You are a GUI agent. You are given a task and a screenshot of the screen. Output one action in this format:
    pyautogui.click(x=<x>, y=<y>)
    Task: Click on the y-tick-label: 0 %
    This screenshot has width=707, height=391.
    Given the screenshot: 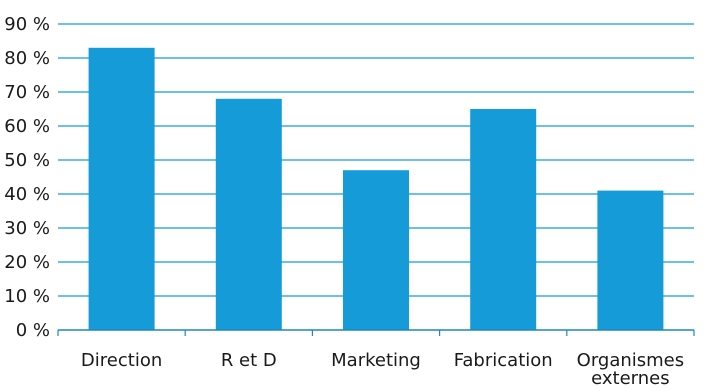 What is the action you would take?
    pyautogui.click(x=33, y=330)
    